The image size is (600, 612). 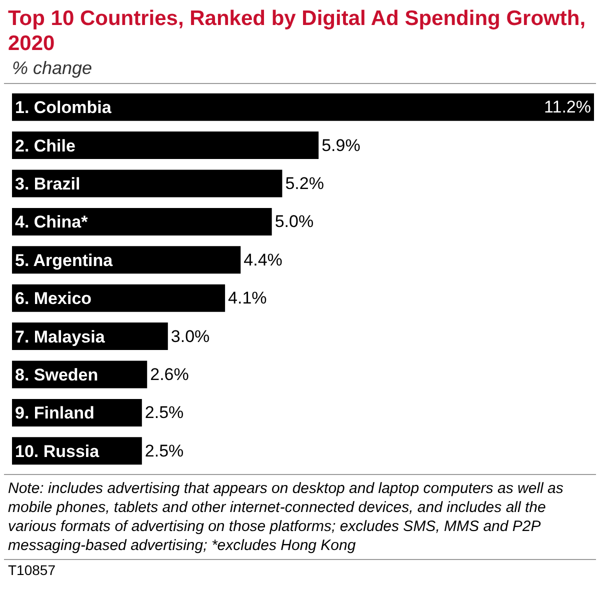 I want to click on data-label: 5.9%, so click(x=341, y=145).